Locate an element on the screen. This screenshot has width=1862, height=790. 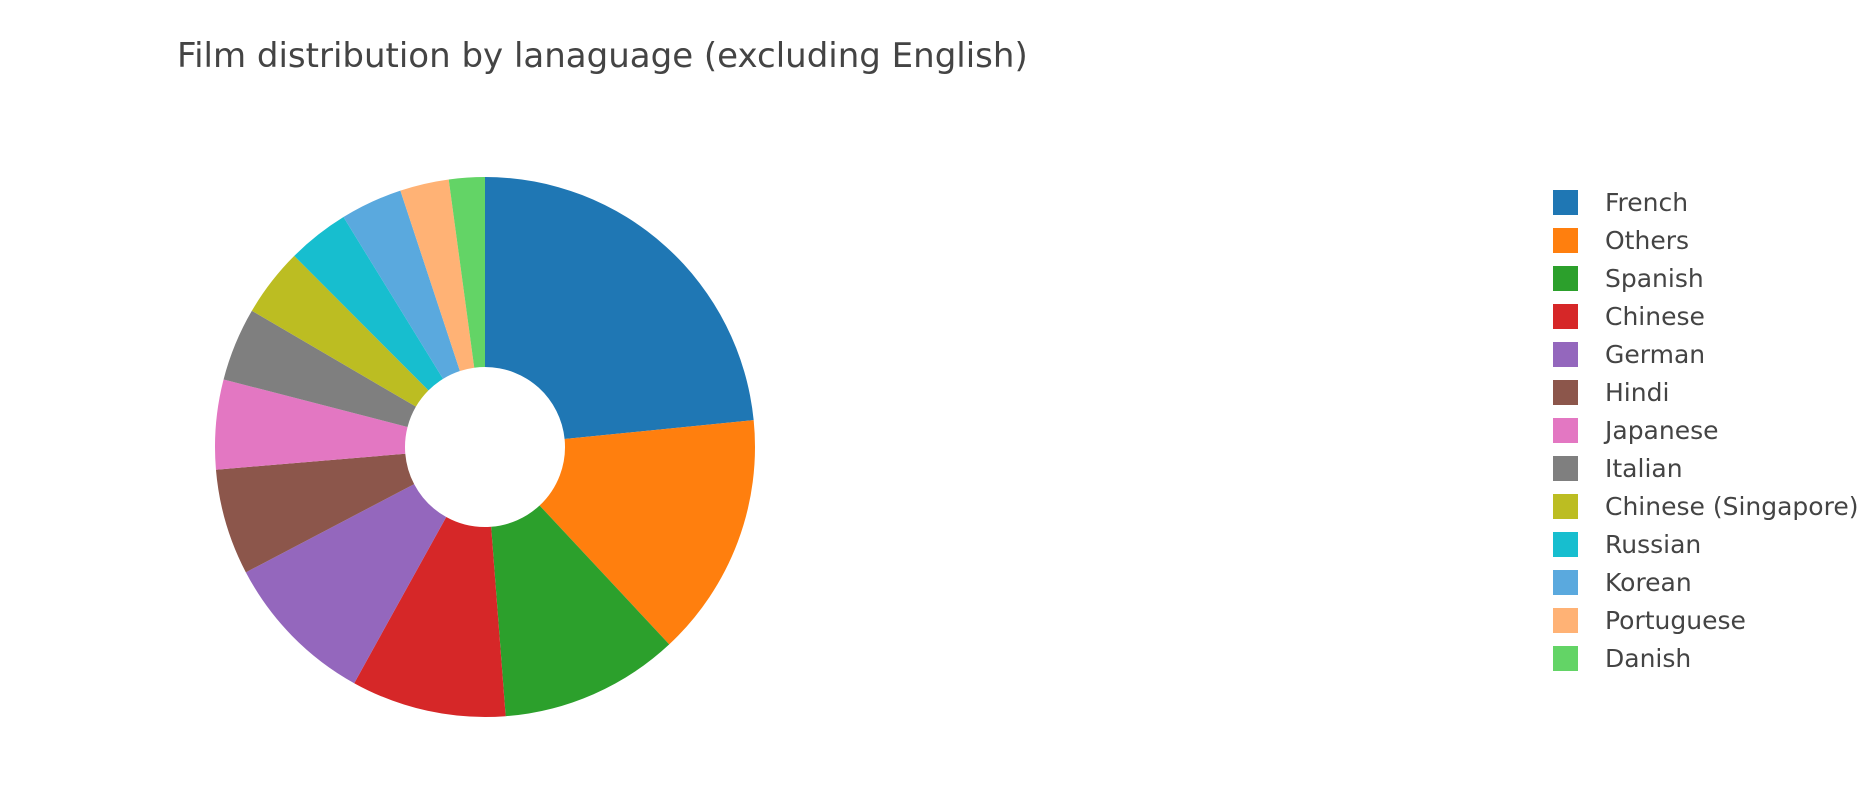
pie-slice-korean is located at coordinates (401, 284).